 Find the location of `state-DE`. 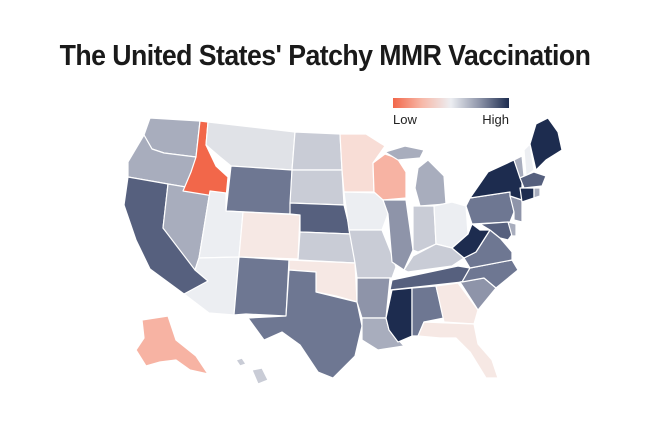

state-DE is located at coordinates (512, 229).